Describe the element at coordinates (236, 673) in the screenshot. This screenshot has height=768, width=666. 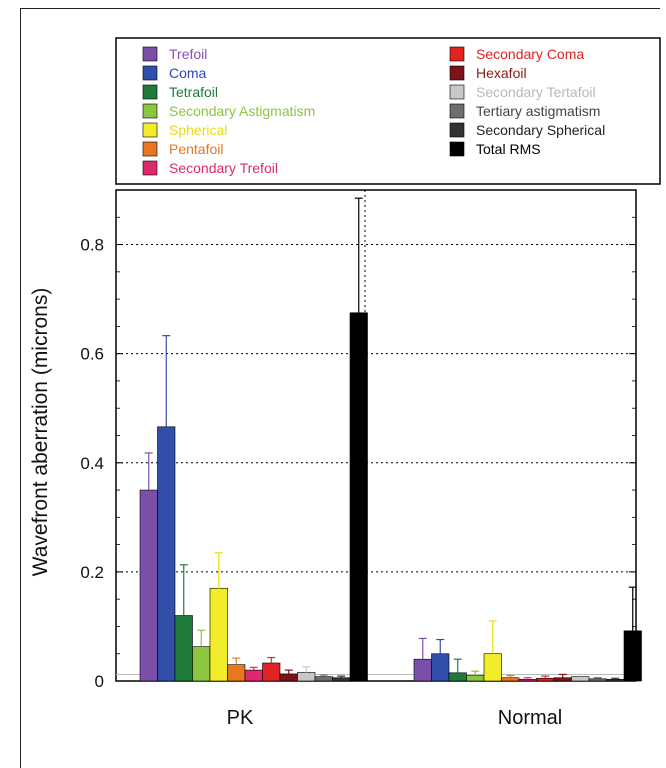
I see `bar-pk-pentafoil` at that location.